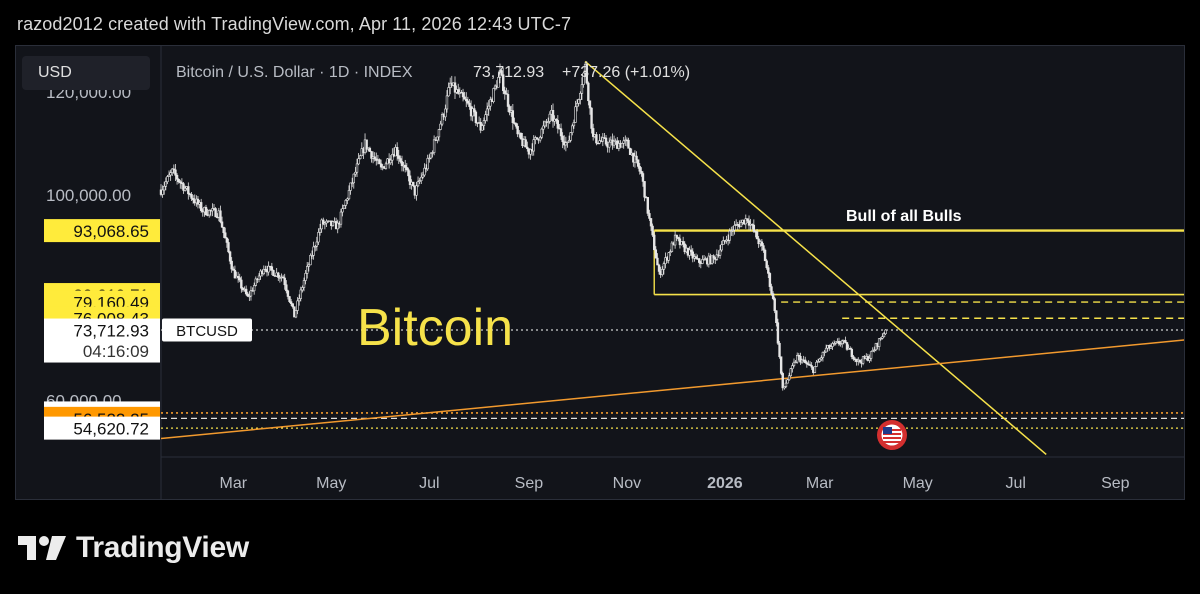 The image size is (1200, 594). I want to click on tradingview-logo-icon, so click(42, 548).